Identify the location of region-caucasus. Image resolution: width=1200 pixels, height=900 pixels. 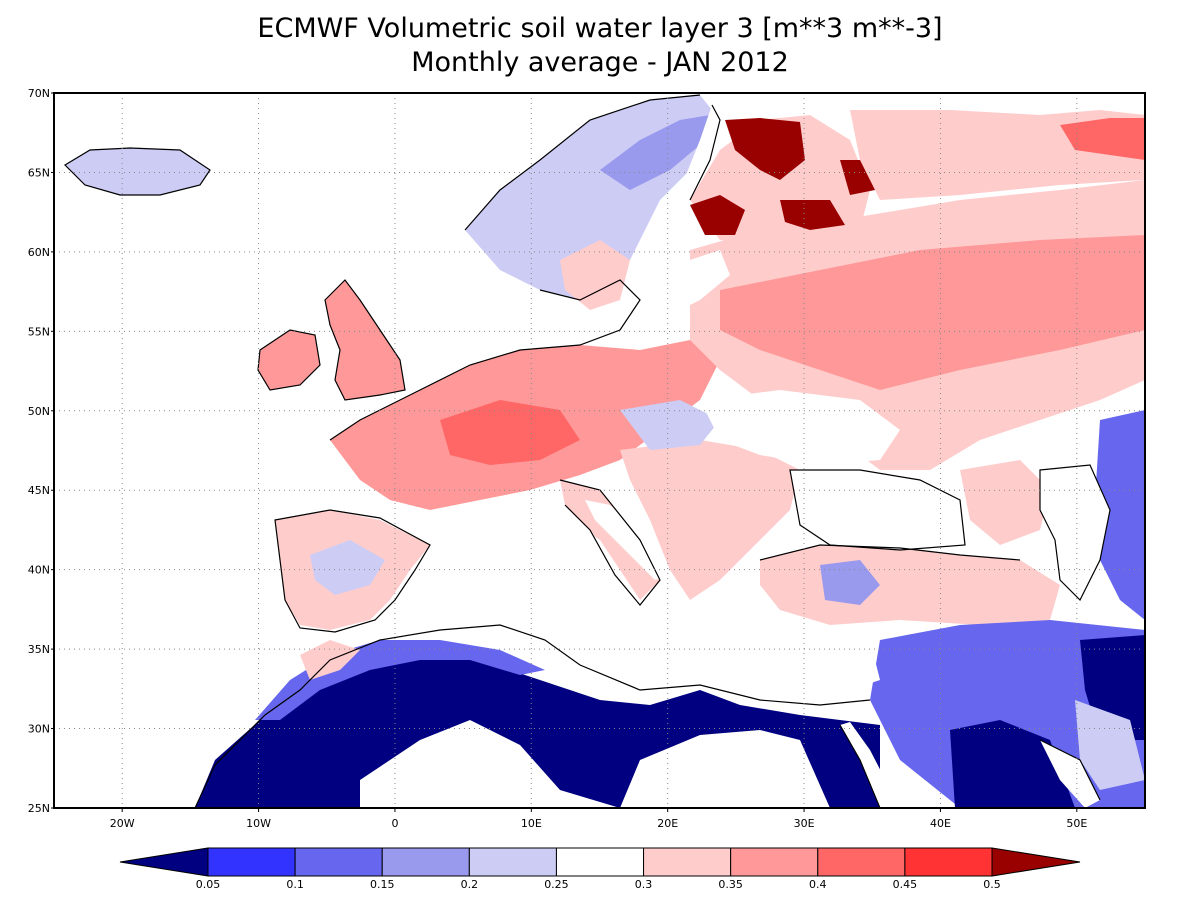
(1005, 502).